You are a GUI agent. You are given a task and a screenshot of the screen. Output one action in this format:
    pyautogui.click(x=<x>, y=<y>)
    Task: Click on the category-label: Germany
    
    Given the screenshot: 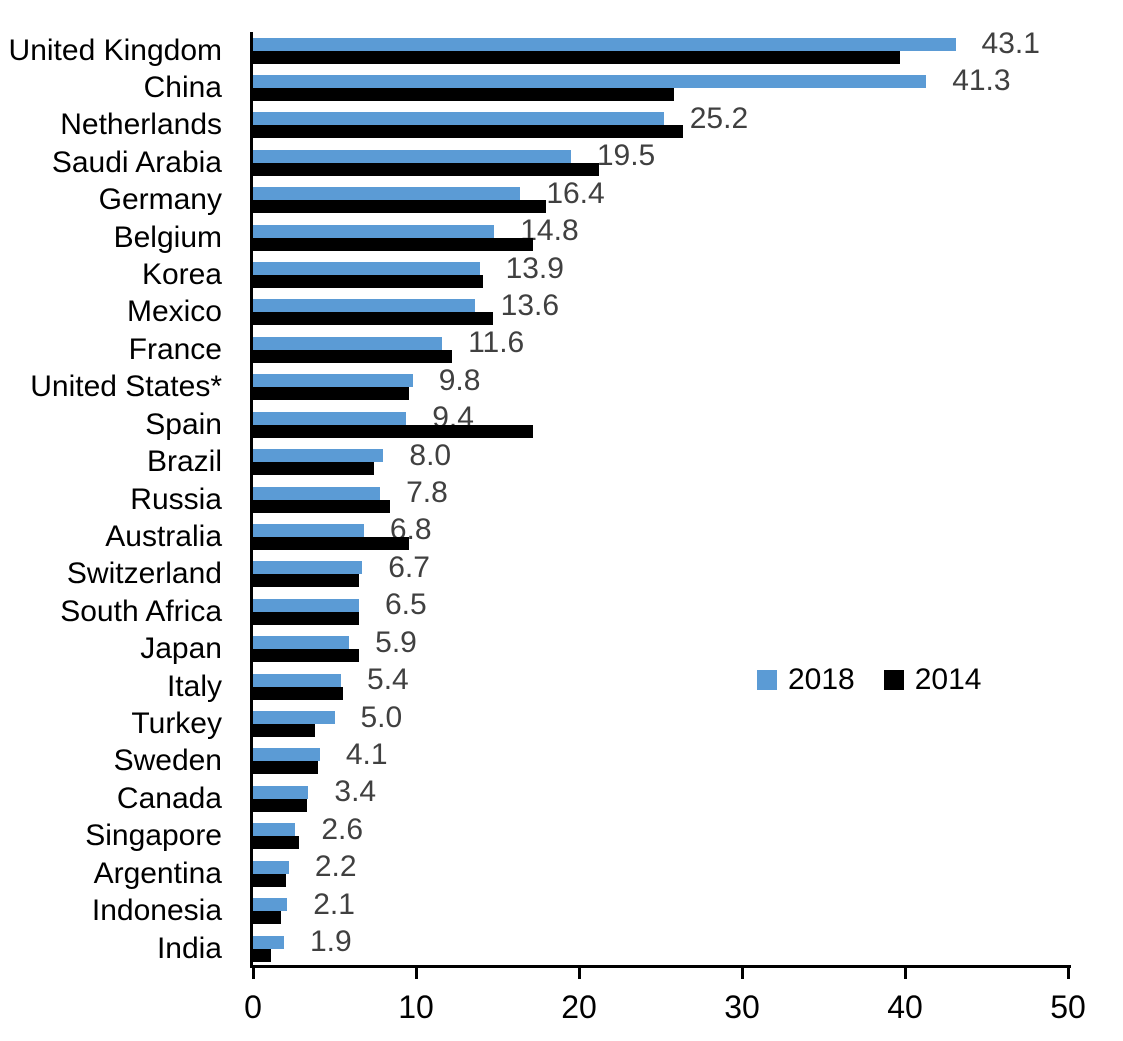 What is the action you would take?
    pyautogui.click(x=160, y=200)
    